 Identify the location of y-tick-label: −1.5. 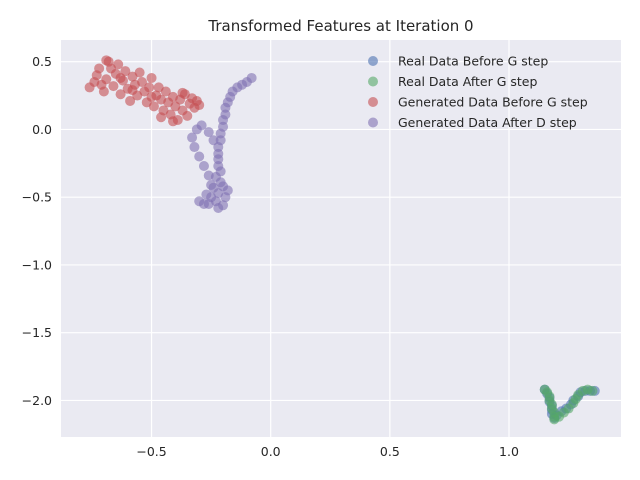
(37, 332).